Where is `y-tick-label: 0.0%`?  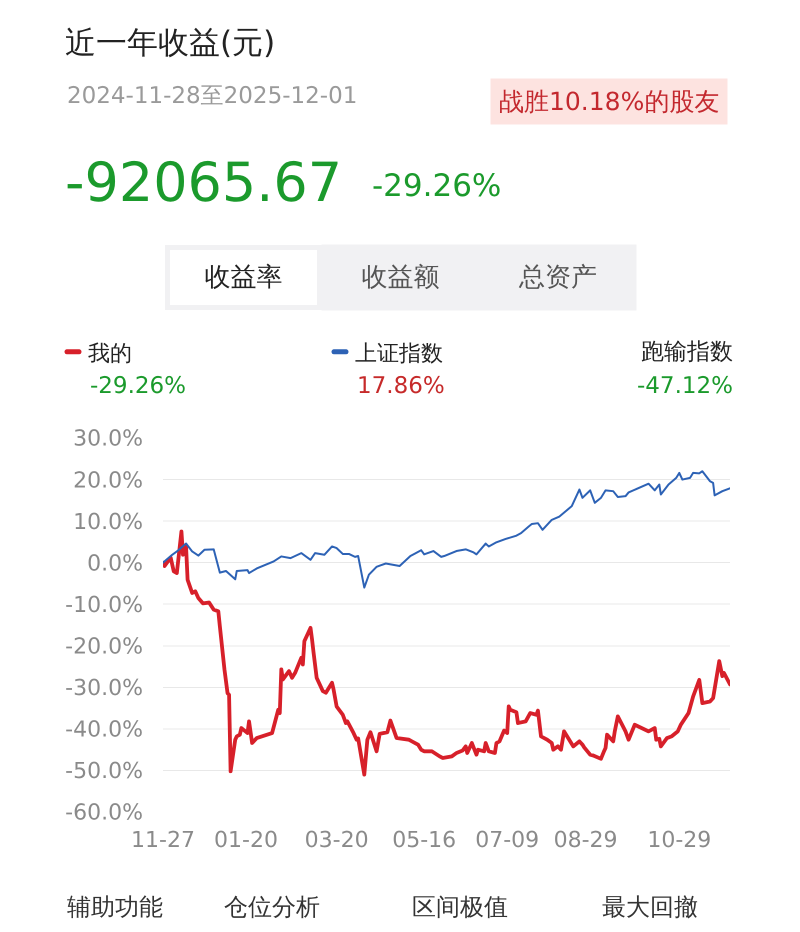
y-tick-label: 0.0% is located at coordinates (115, 563).